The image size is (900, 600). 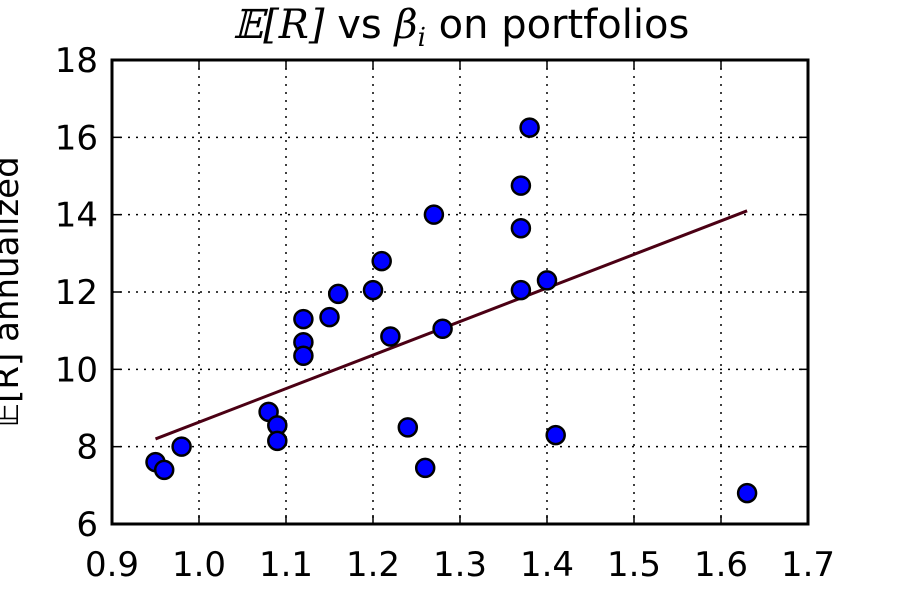 What do you see at coordinates (557, 25) in the screenshot?
I see `title-tail-text: on portfolios` at bounding box center [557, 25].